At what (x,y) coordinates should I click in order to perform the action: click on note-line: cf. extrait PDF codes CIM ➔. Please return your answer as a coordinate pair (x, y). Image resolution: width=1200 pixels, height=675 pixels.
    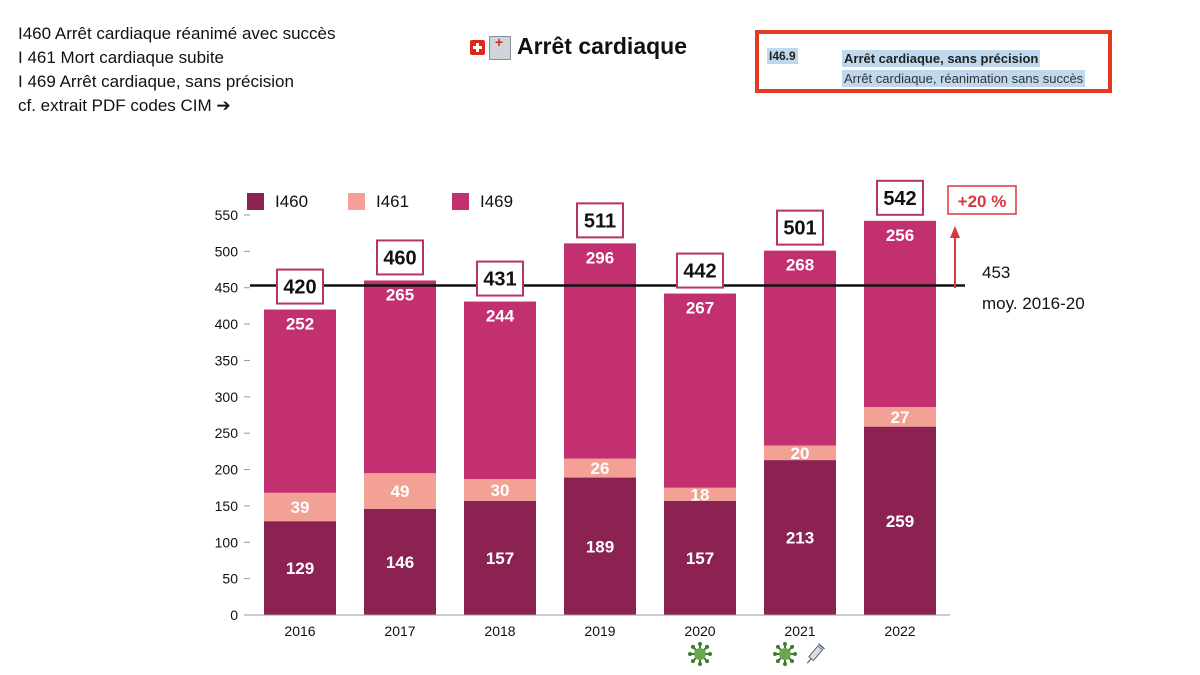
    Looking at the image, I should click on (124, 105).